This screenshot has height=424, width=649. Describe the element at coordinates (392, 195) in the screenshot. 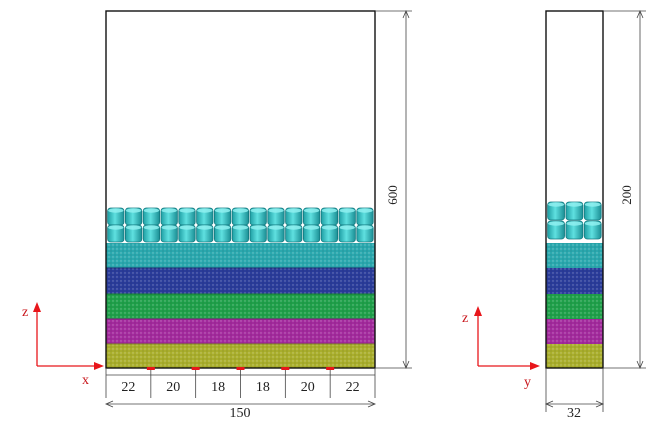

I see `front-height-label: 600` at that location.